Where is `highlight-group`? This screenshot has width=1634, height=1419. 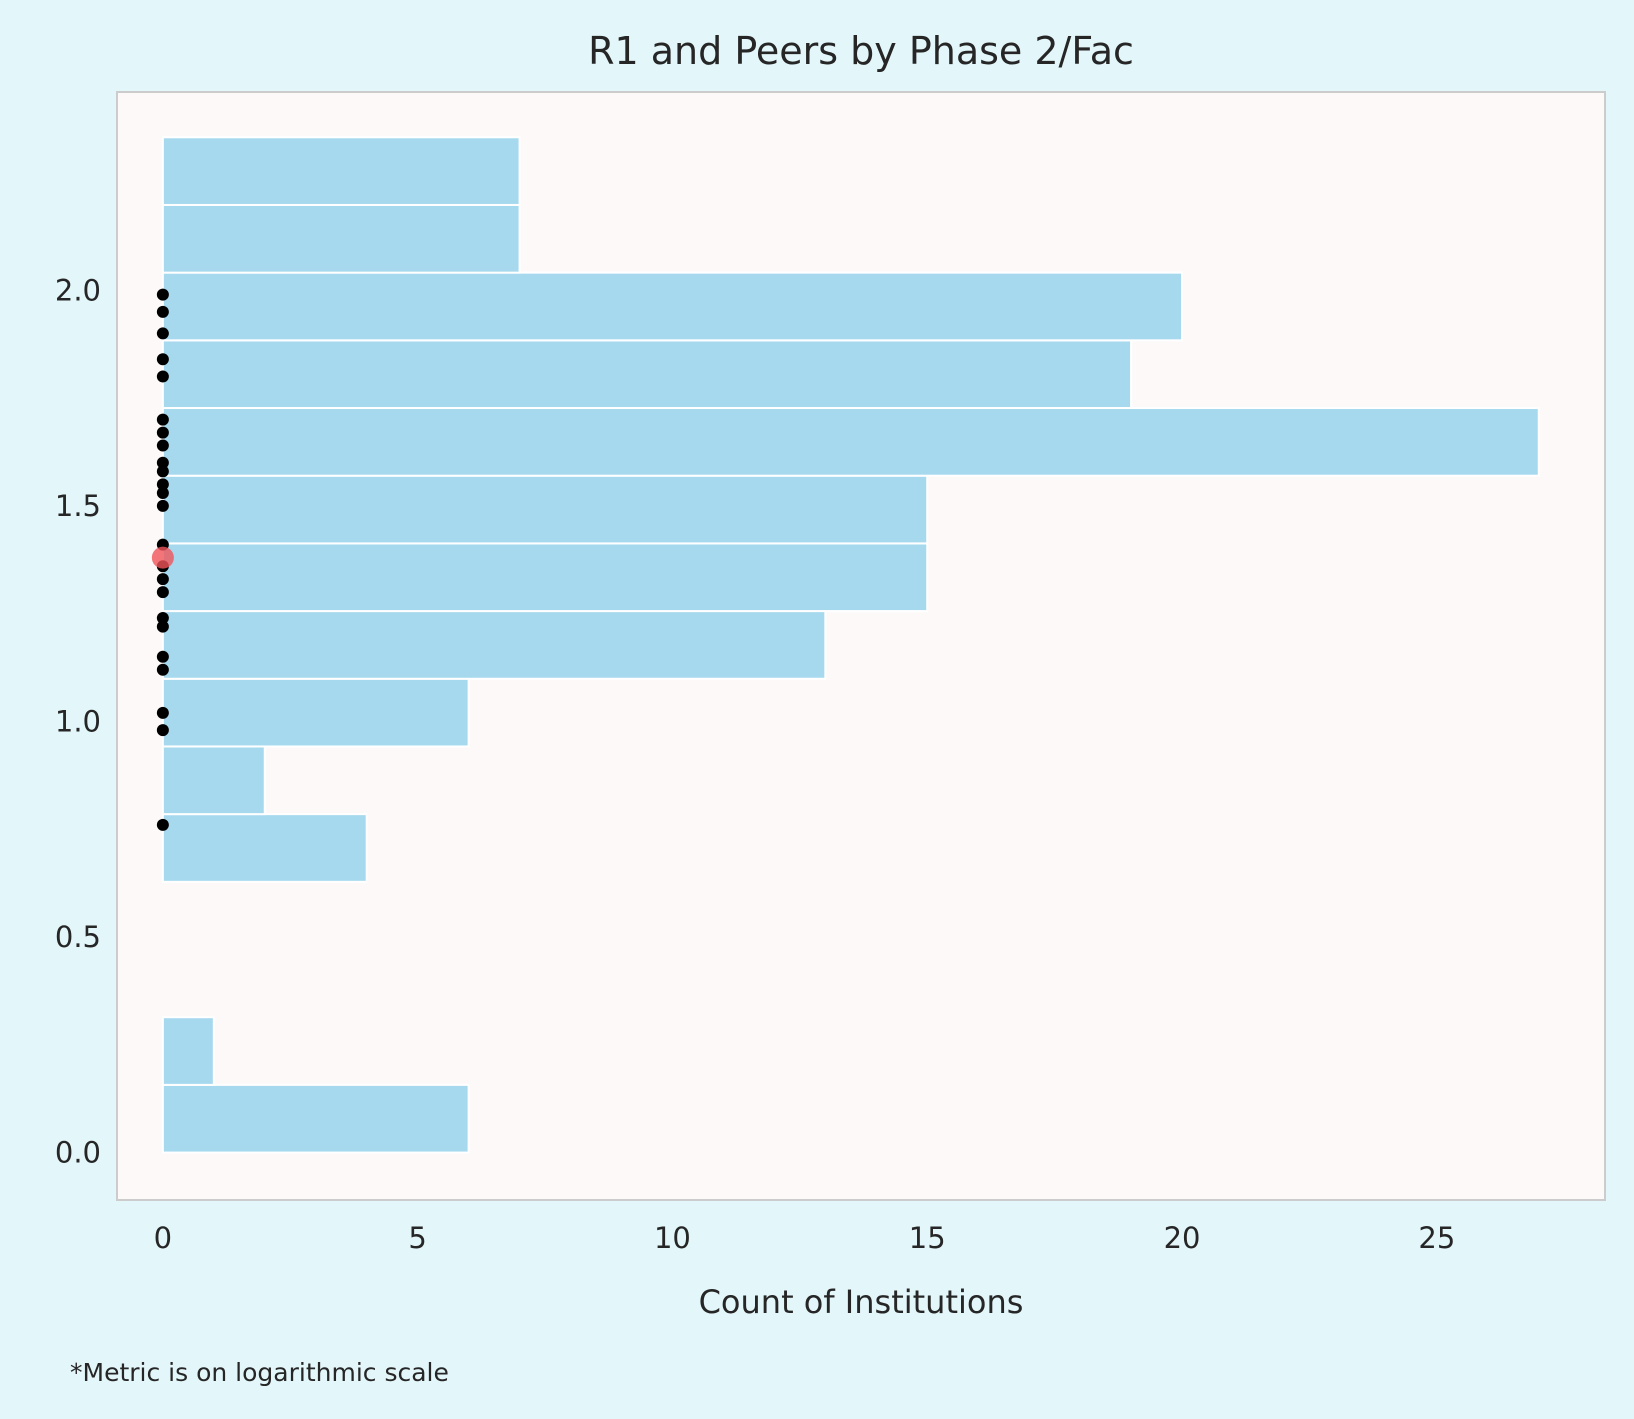 highlight-group is located at coordinates (162, 557).